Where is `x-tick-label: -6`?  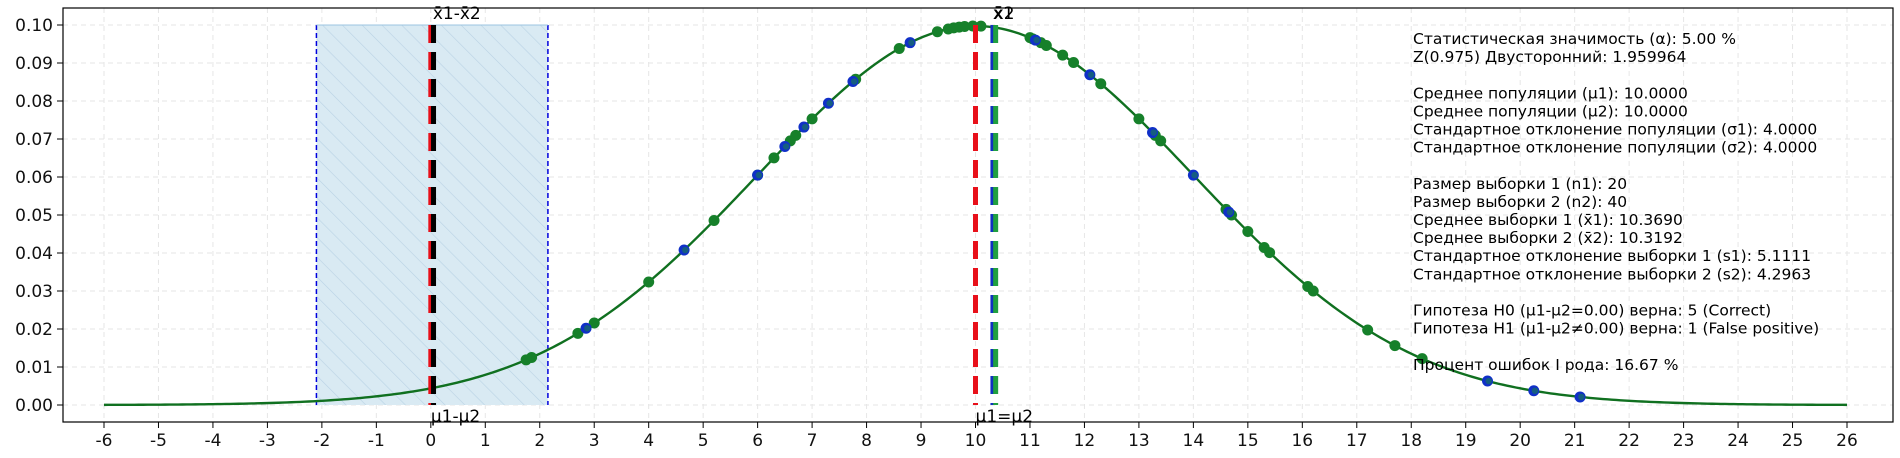 x-tick-label: -6 is located at coordinates (104, 441).